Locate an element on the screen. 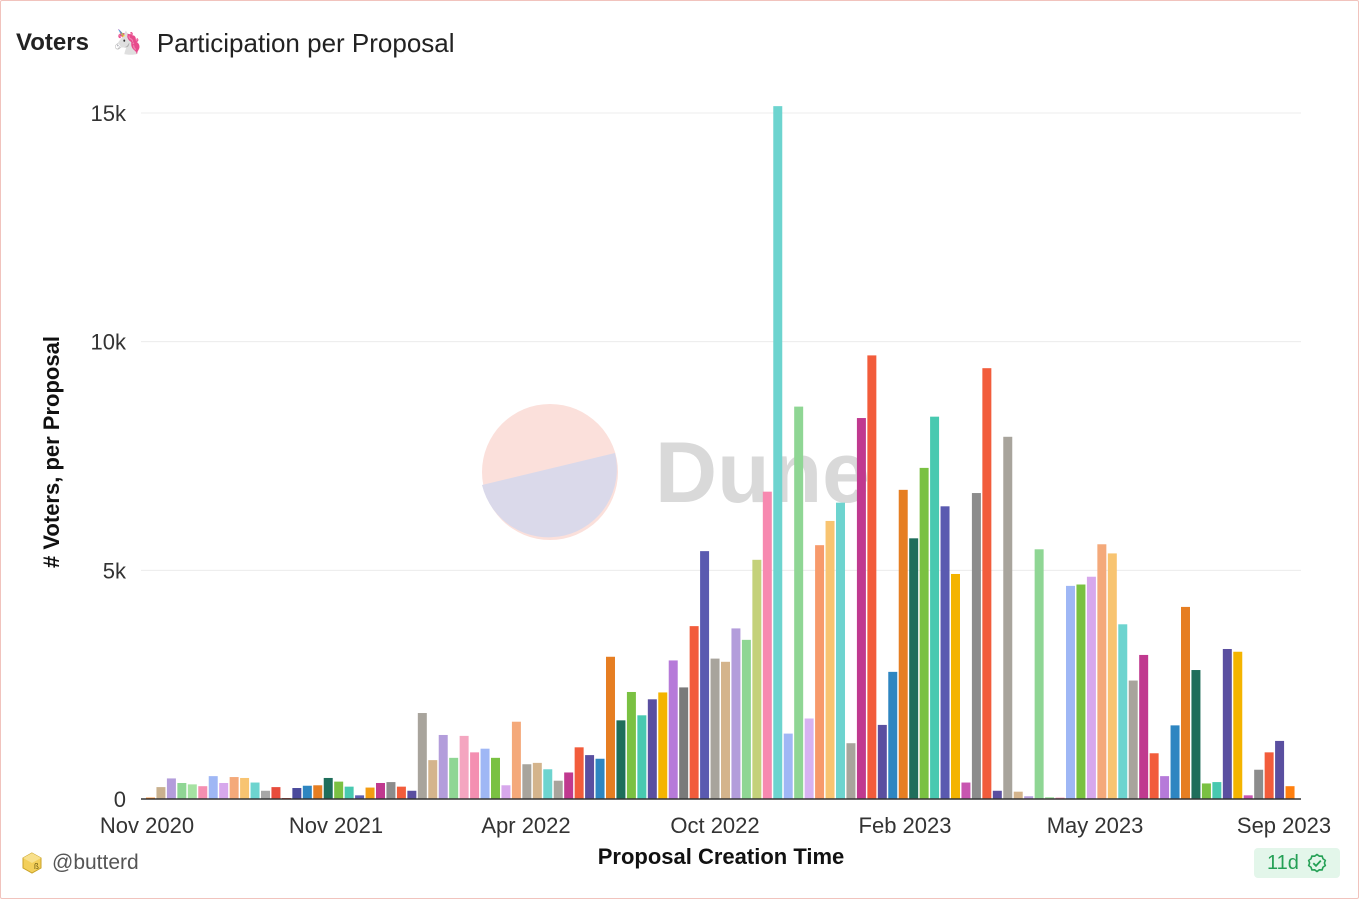  query-name: Voters is located at coordinates (52, 42).